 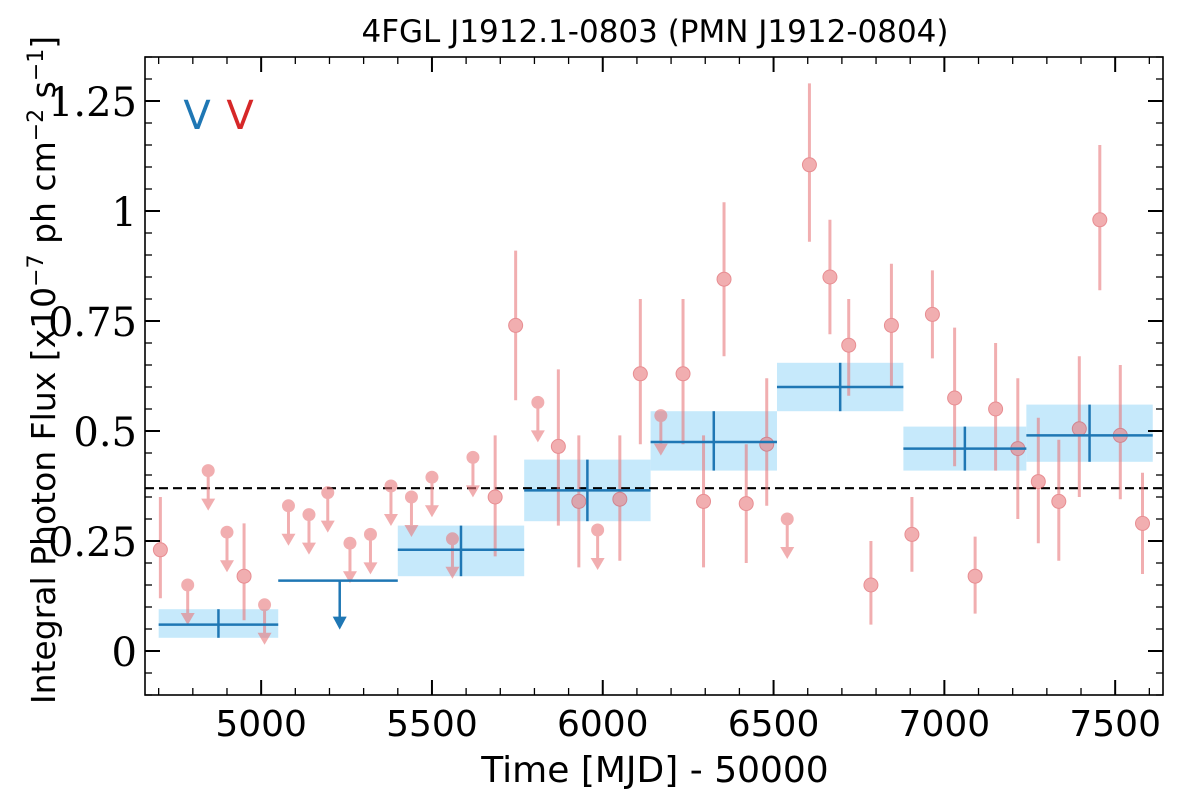 What do you see at coordinates (36, 65) in the screenshot?
I see `y-axis-label-exp3: −1` at bounding box center [36, 65].